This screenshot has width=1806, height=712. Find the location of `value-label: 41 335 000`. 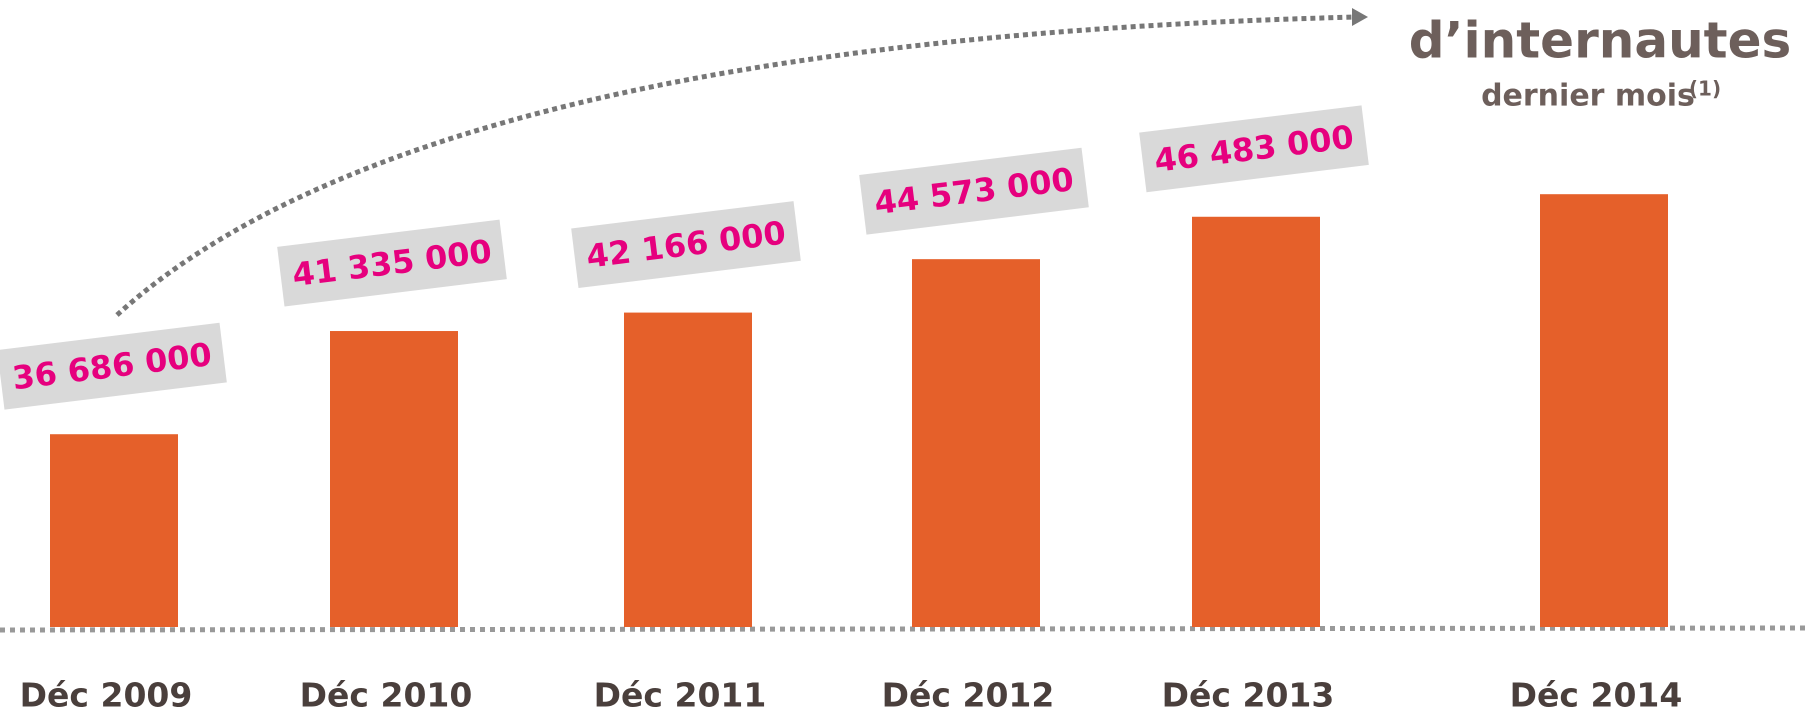

value-label: 41 335 000 is located at coordinates (392, 263).